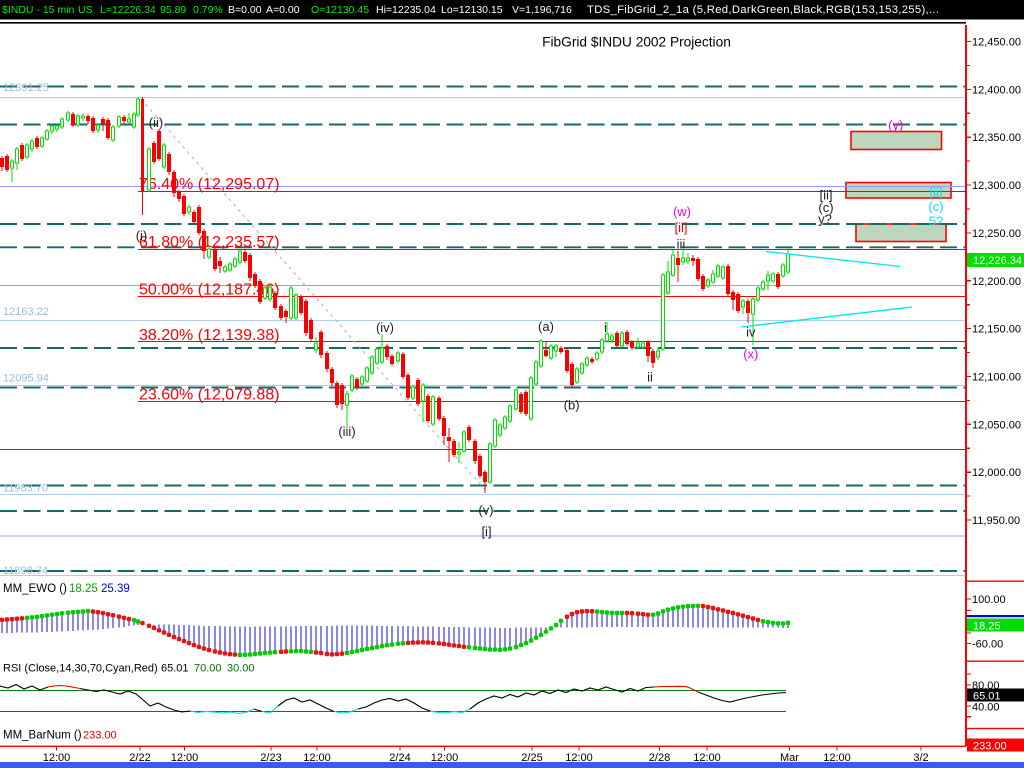 The image size is (1024, 768). Describe the element at coordinates (751, 332) in the screenshot. I see `svg-text: iv` at that location.